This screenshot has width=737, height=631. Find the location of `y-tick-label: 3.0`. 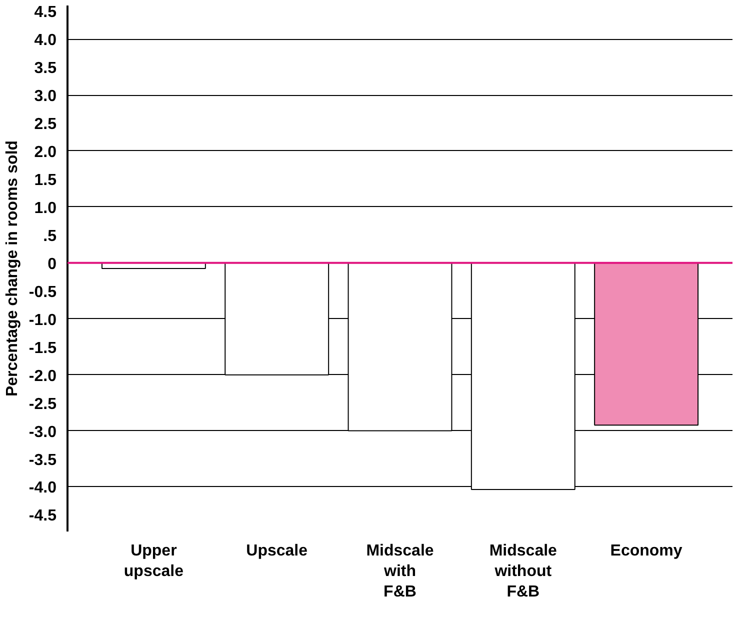

y-tick-label: 3.0 is located at coordinates (45, 97).